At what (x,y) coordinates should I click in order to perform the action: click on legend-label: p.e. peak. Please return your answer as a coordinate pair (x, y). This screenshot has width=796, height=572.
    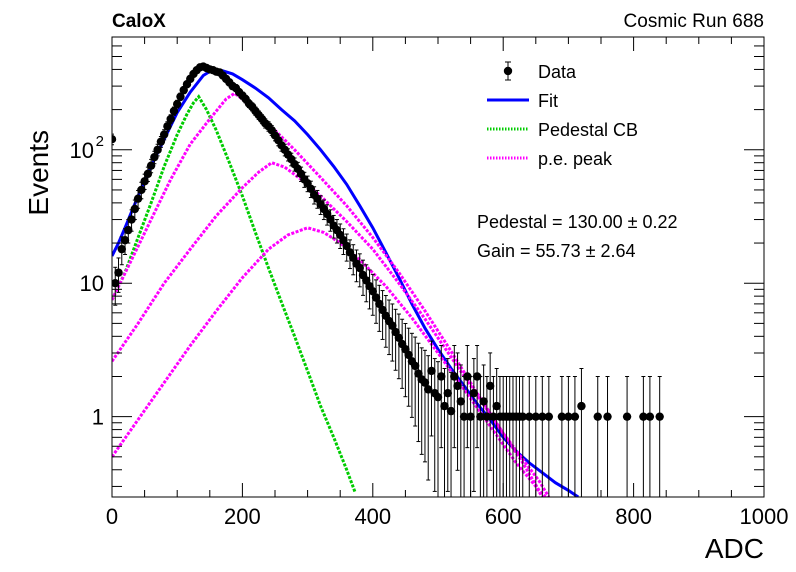
    Looking at the image, I should click on (575, 159).